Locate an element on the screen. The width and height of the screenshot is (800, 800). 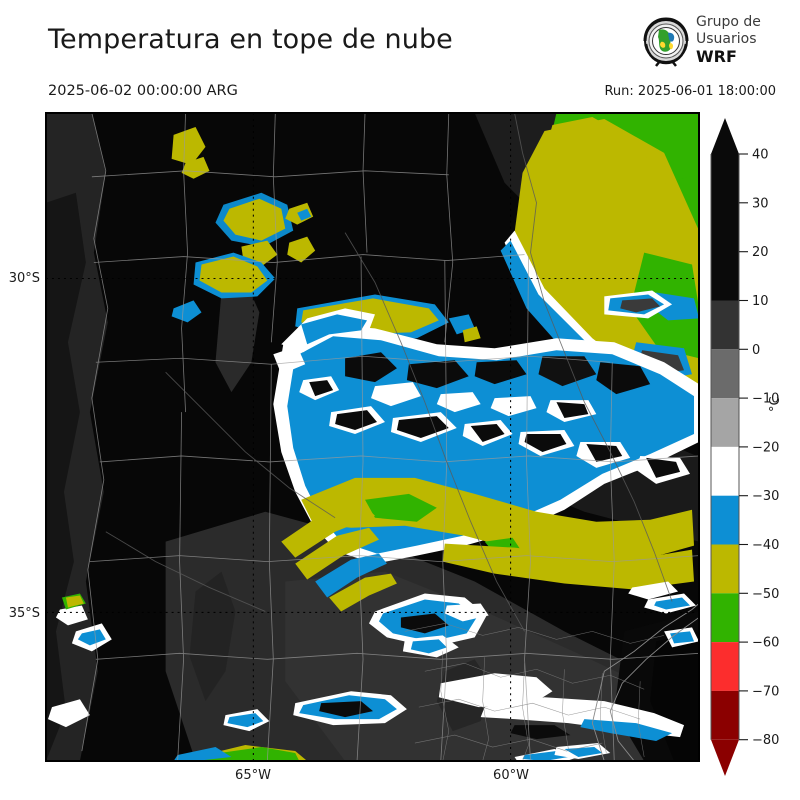
cb-tick-30: 30 is located at coordinates (760, 203).